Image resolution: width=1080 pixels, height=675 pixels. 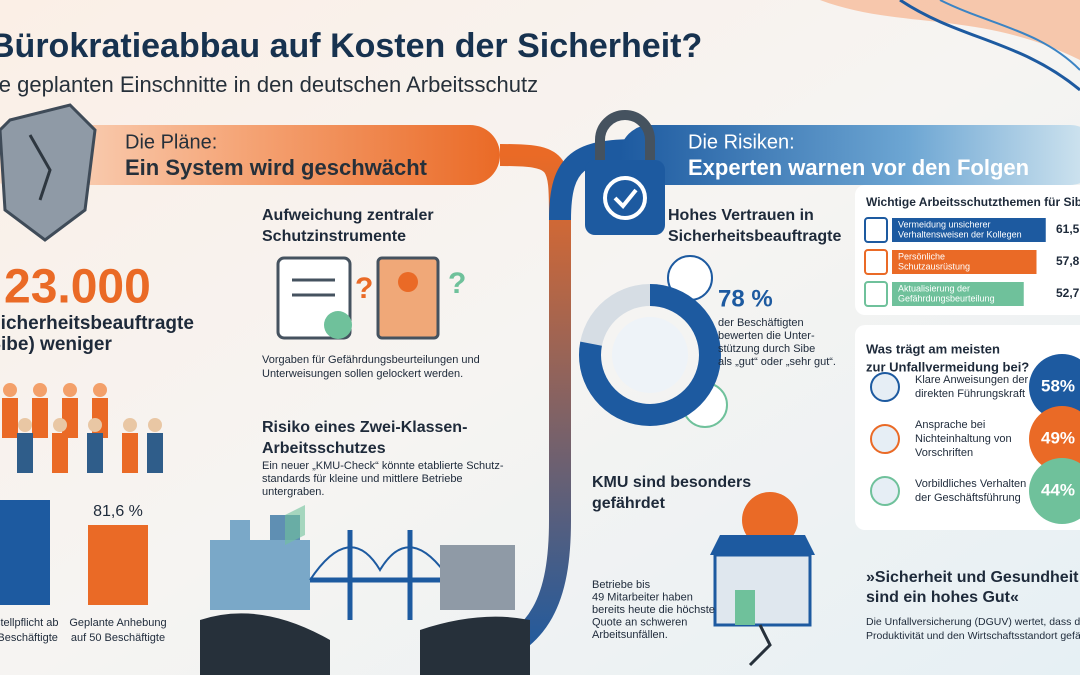 I want to click on item-text: bewerten die Unter-, so click(x=766, y=336).